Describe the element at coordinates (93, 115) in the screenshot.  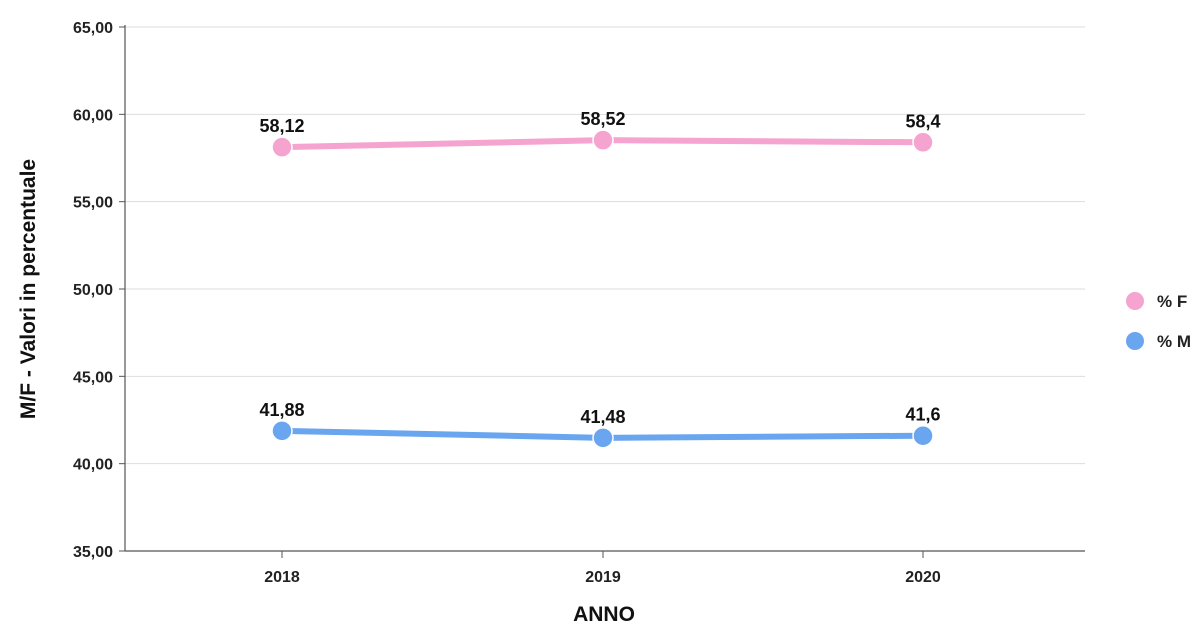
I see `y-tick-label: 60,00` at that location.